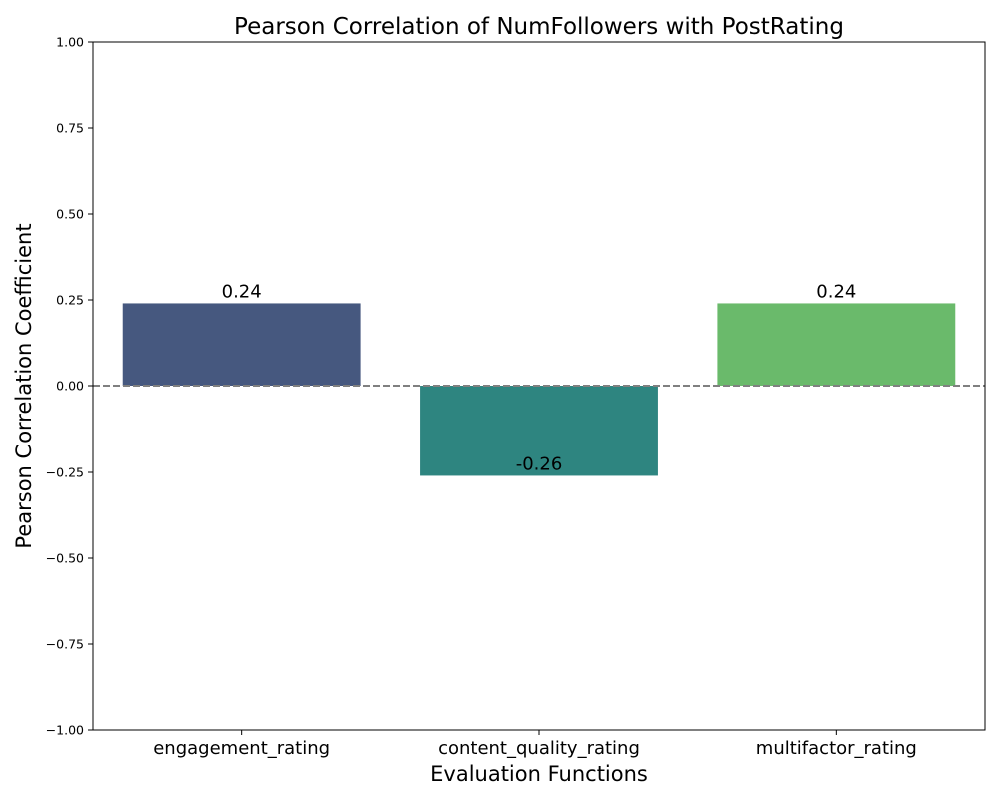  Describe the element at coordinates (241, 344) in the screenshot. I see `bar-engagement_rating` at that location.